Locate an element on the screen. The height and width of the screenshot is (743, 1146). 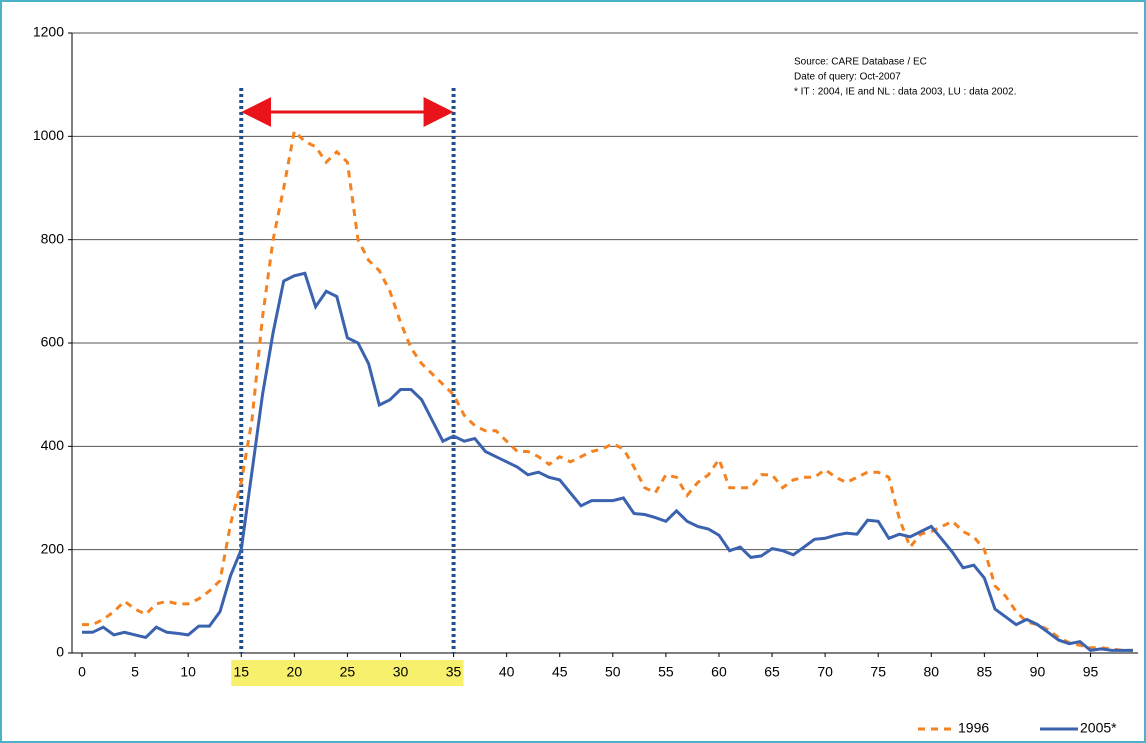
x-tick-label: 75 is located at coordinates (878, 672).